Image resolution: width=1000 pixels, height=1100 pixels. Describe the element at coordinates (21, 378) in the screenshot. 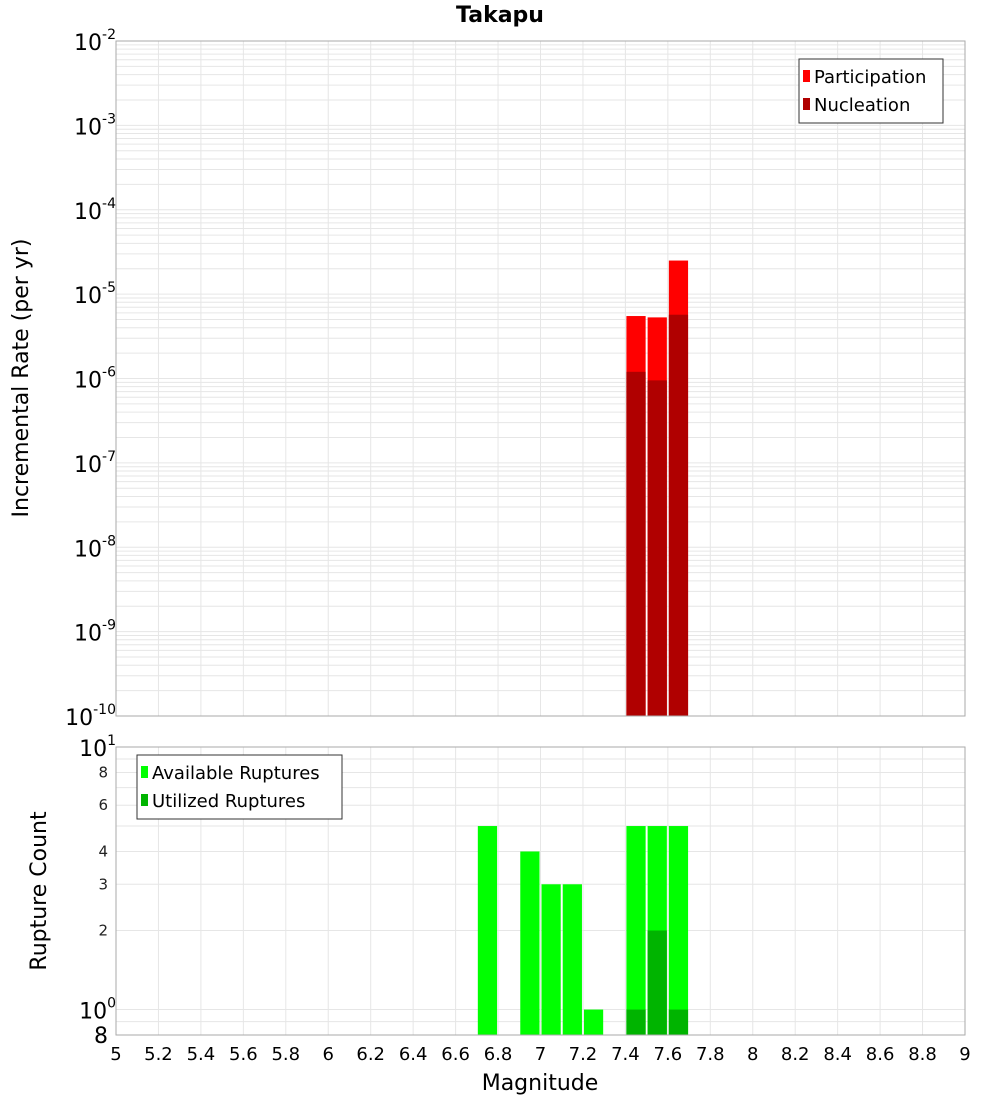

I see `top-y-axis-label: Incremental Rate (per yr)` at that location.